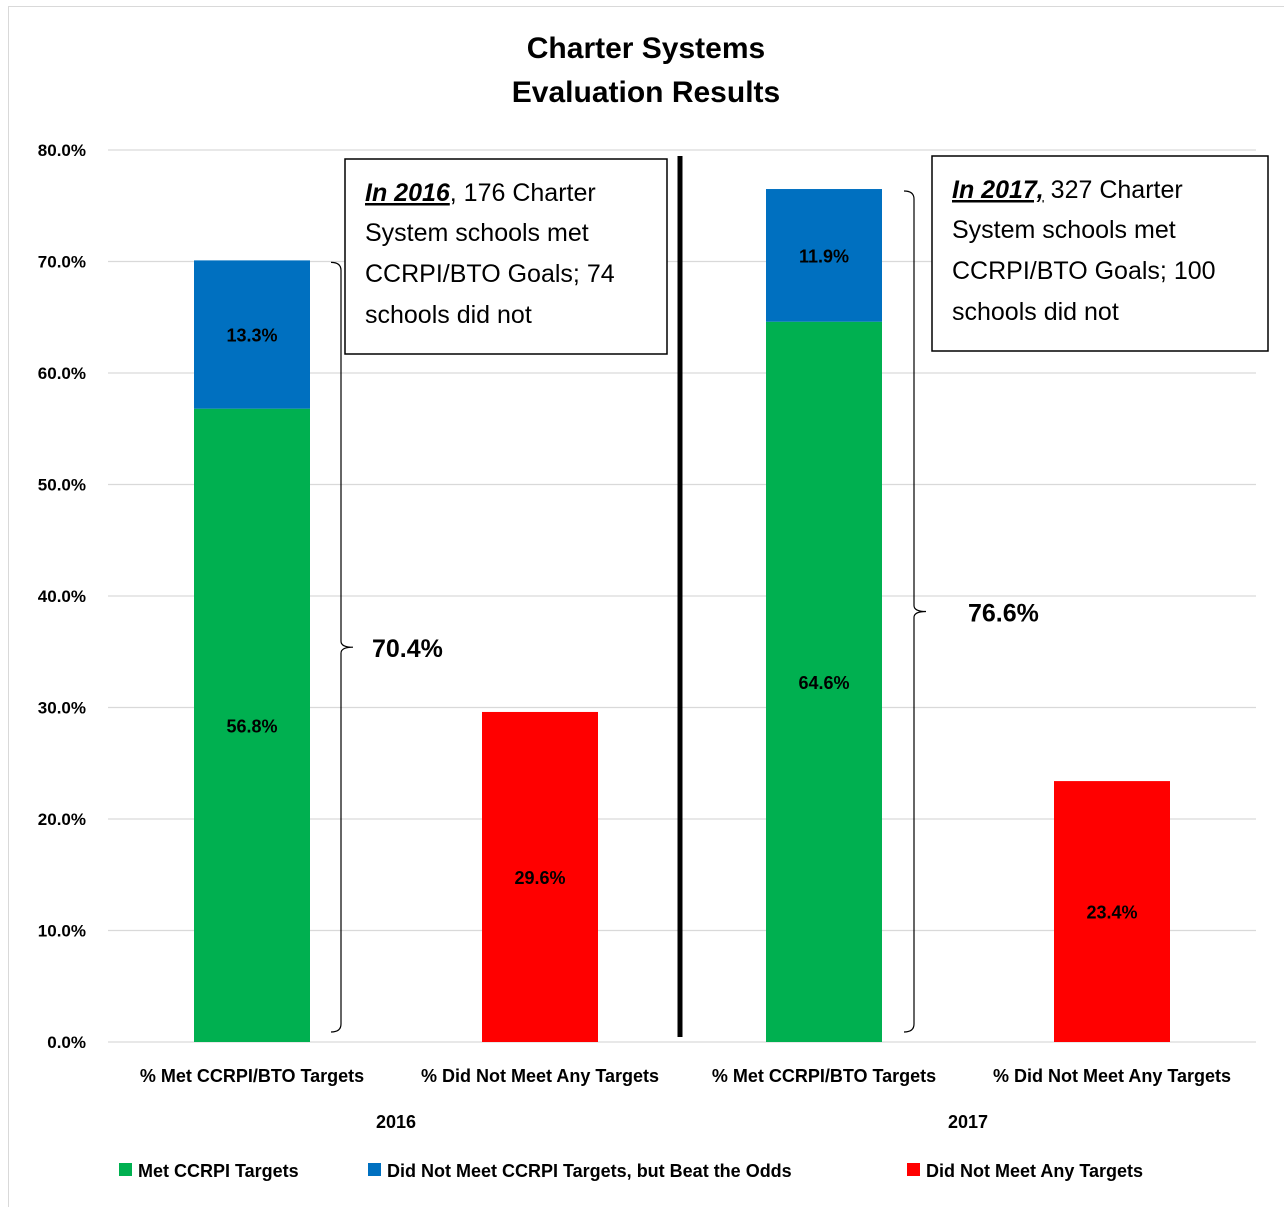 This screenshot has height=1212, width=1284. I want to click on data-label: 11.9%, so click(824, 256).